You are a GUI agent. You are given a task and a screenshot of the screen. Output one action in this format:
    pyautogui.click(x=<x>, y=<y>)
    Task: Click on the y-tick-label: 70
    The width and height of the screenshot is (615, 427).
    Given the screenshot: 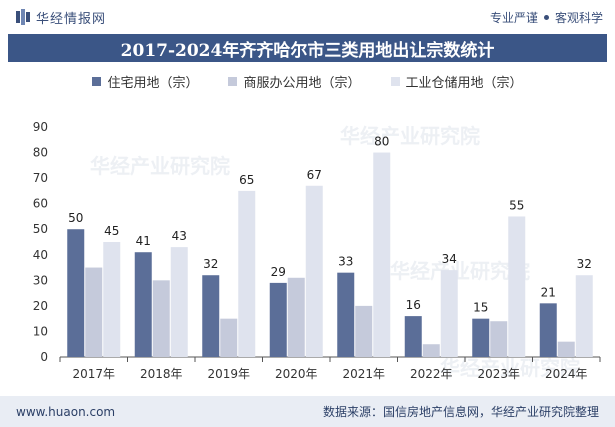 What is the action you would take?
    pyautogui.click(x=40, y=178)
    